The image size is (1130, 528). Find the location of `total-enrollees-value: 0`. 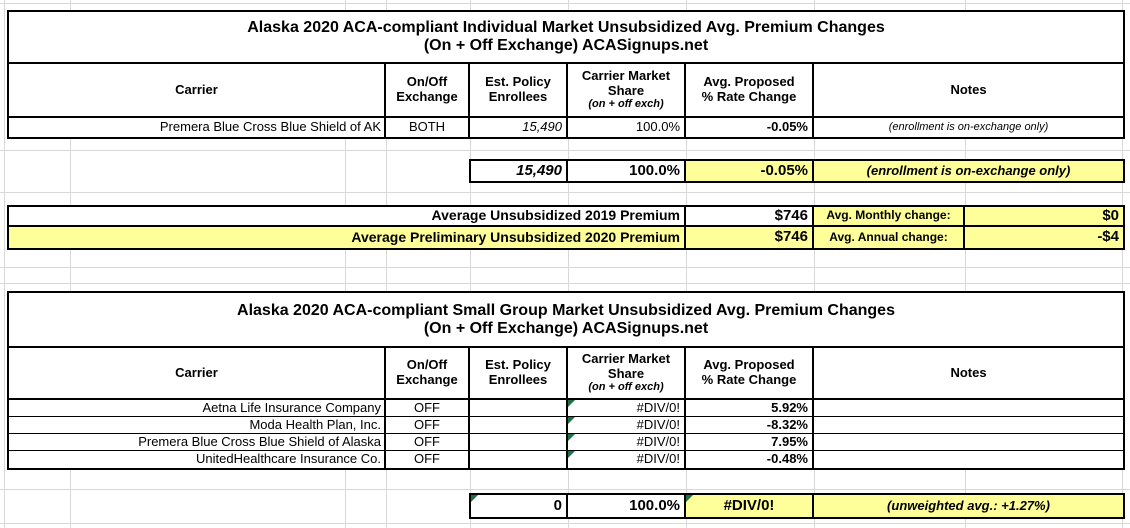

total-enrollees-value: 0 is located at coordinates (557, 505).